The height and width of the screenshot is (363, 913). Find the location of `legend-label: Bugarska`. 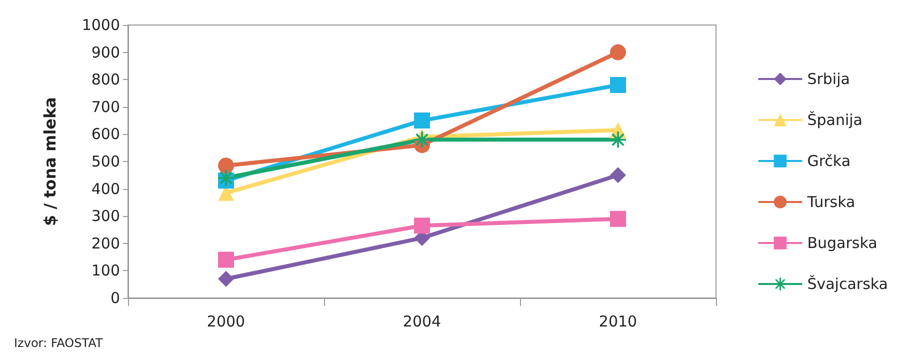

legend-label: Bugarska is located at coordinates (842, 243).